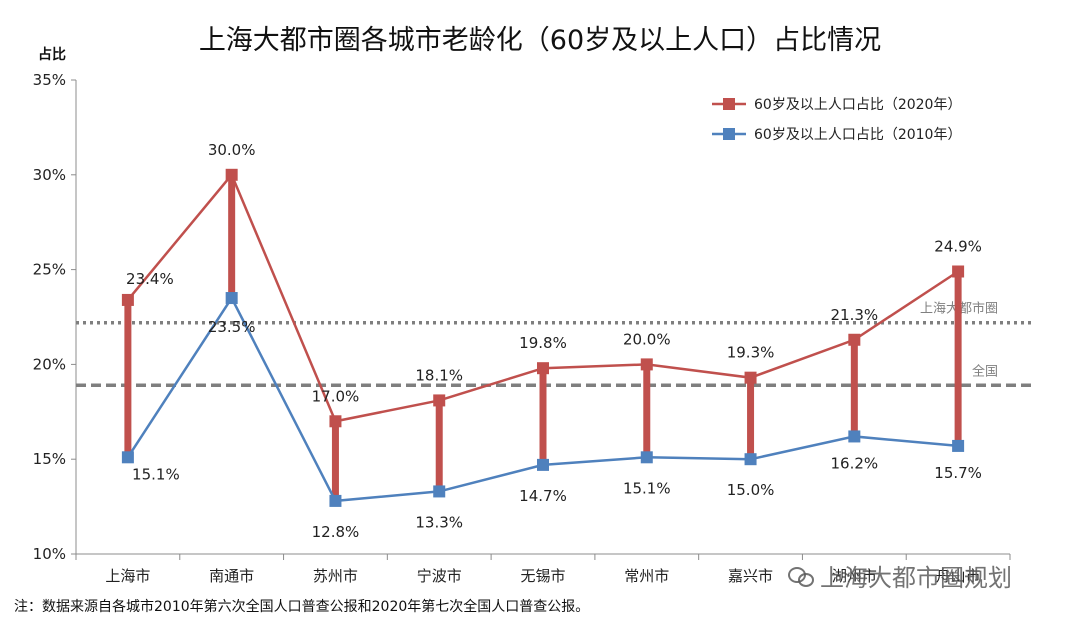  Describe the element at coordinates (543, 496) in the screenshot. I see `data-label-2010: 14.7%` at that location.